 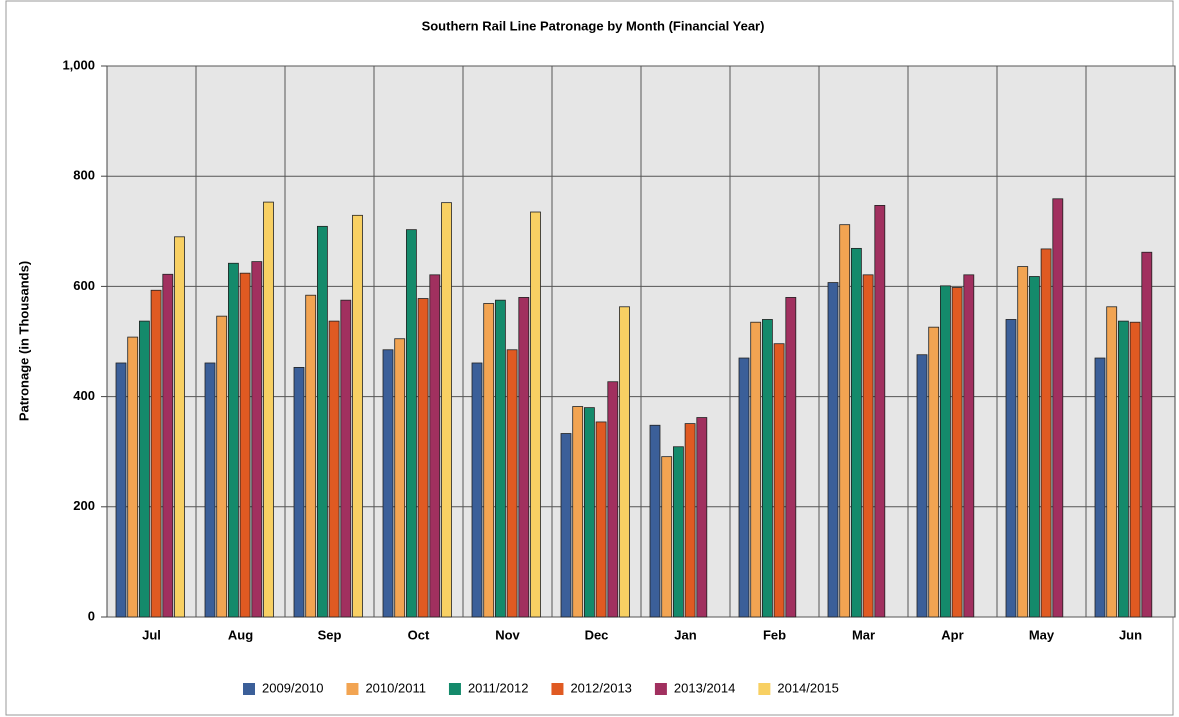 I want to click on x-tick-label: Aug, so click(x=240, y=634).